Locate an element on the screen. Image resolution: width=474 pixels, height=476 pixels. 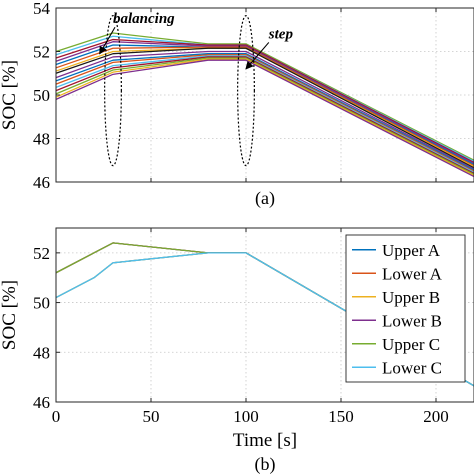
annotation-group-a: balancing step is located at coordinates (196, 40).